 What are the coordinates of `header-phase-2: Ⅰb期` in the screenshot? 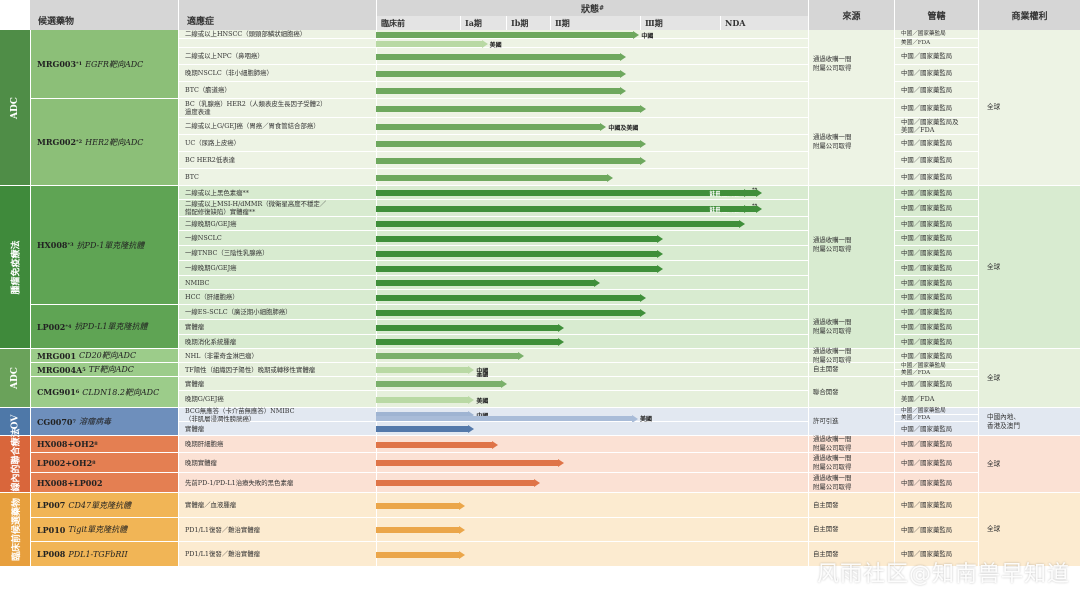 It's located at (528, 23).